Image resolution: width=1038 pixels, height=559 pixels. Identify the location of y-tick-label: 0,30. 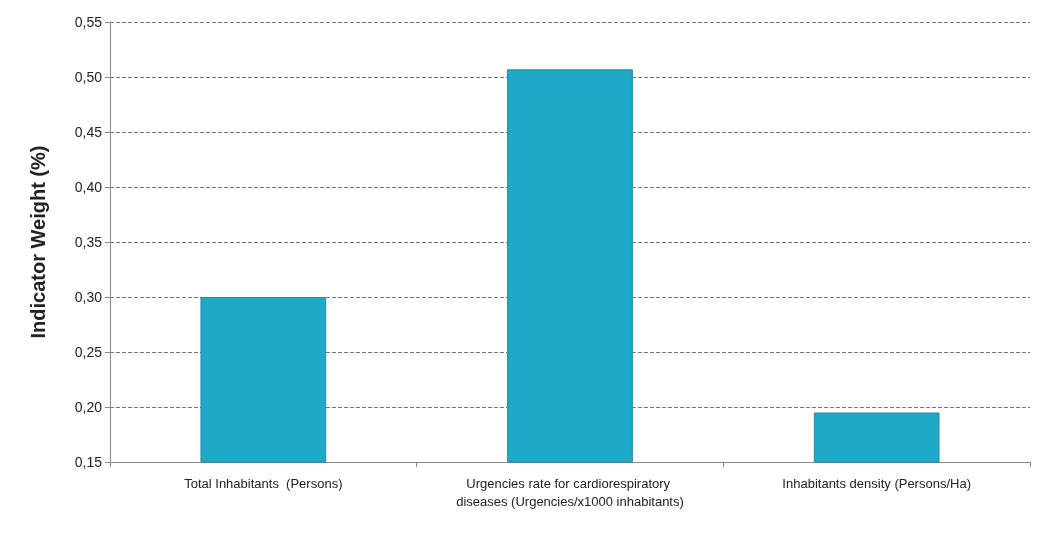
(88, 297).